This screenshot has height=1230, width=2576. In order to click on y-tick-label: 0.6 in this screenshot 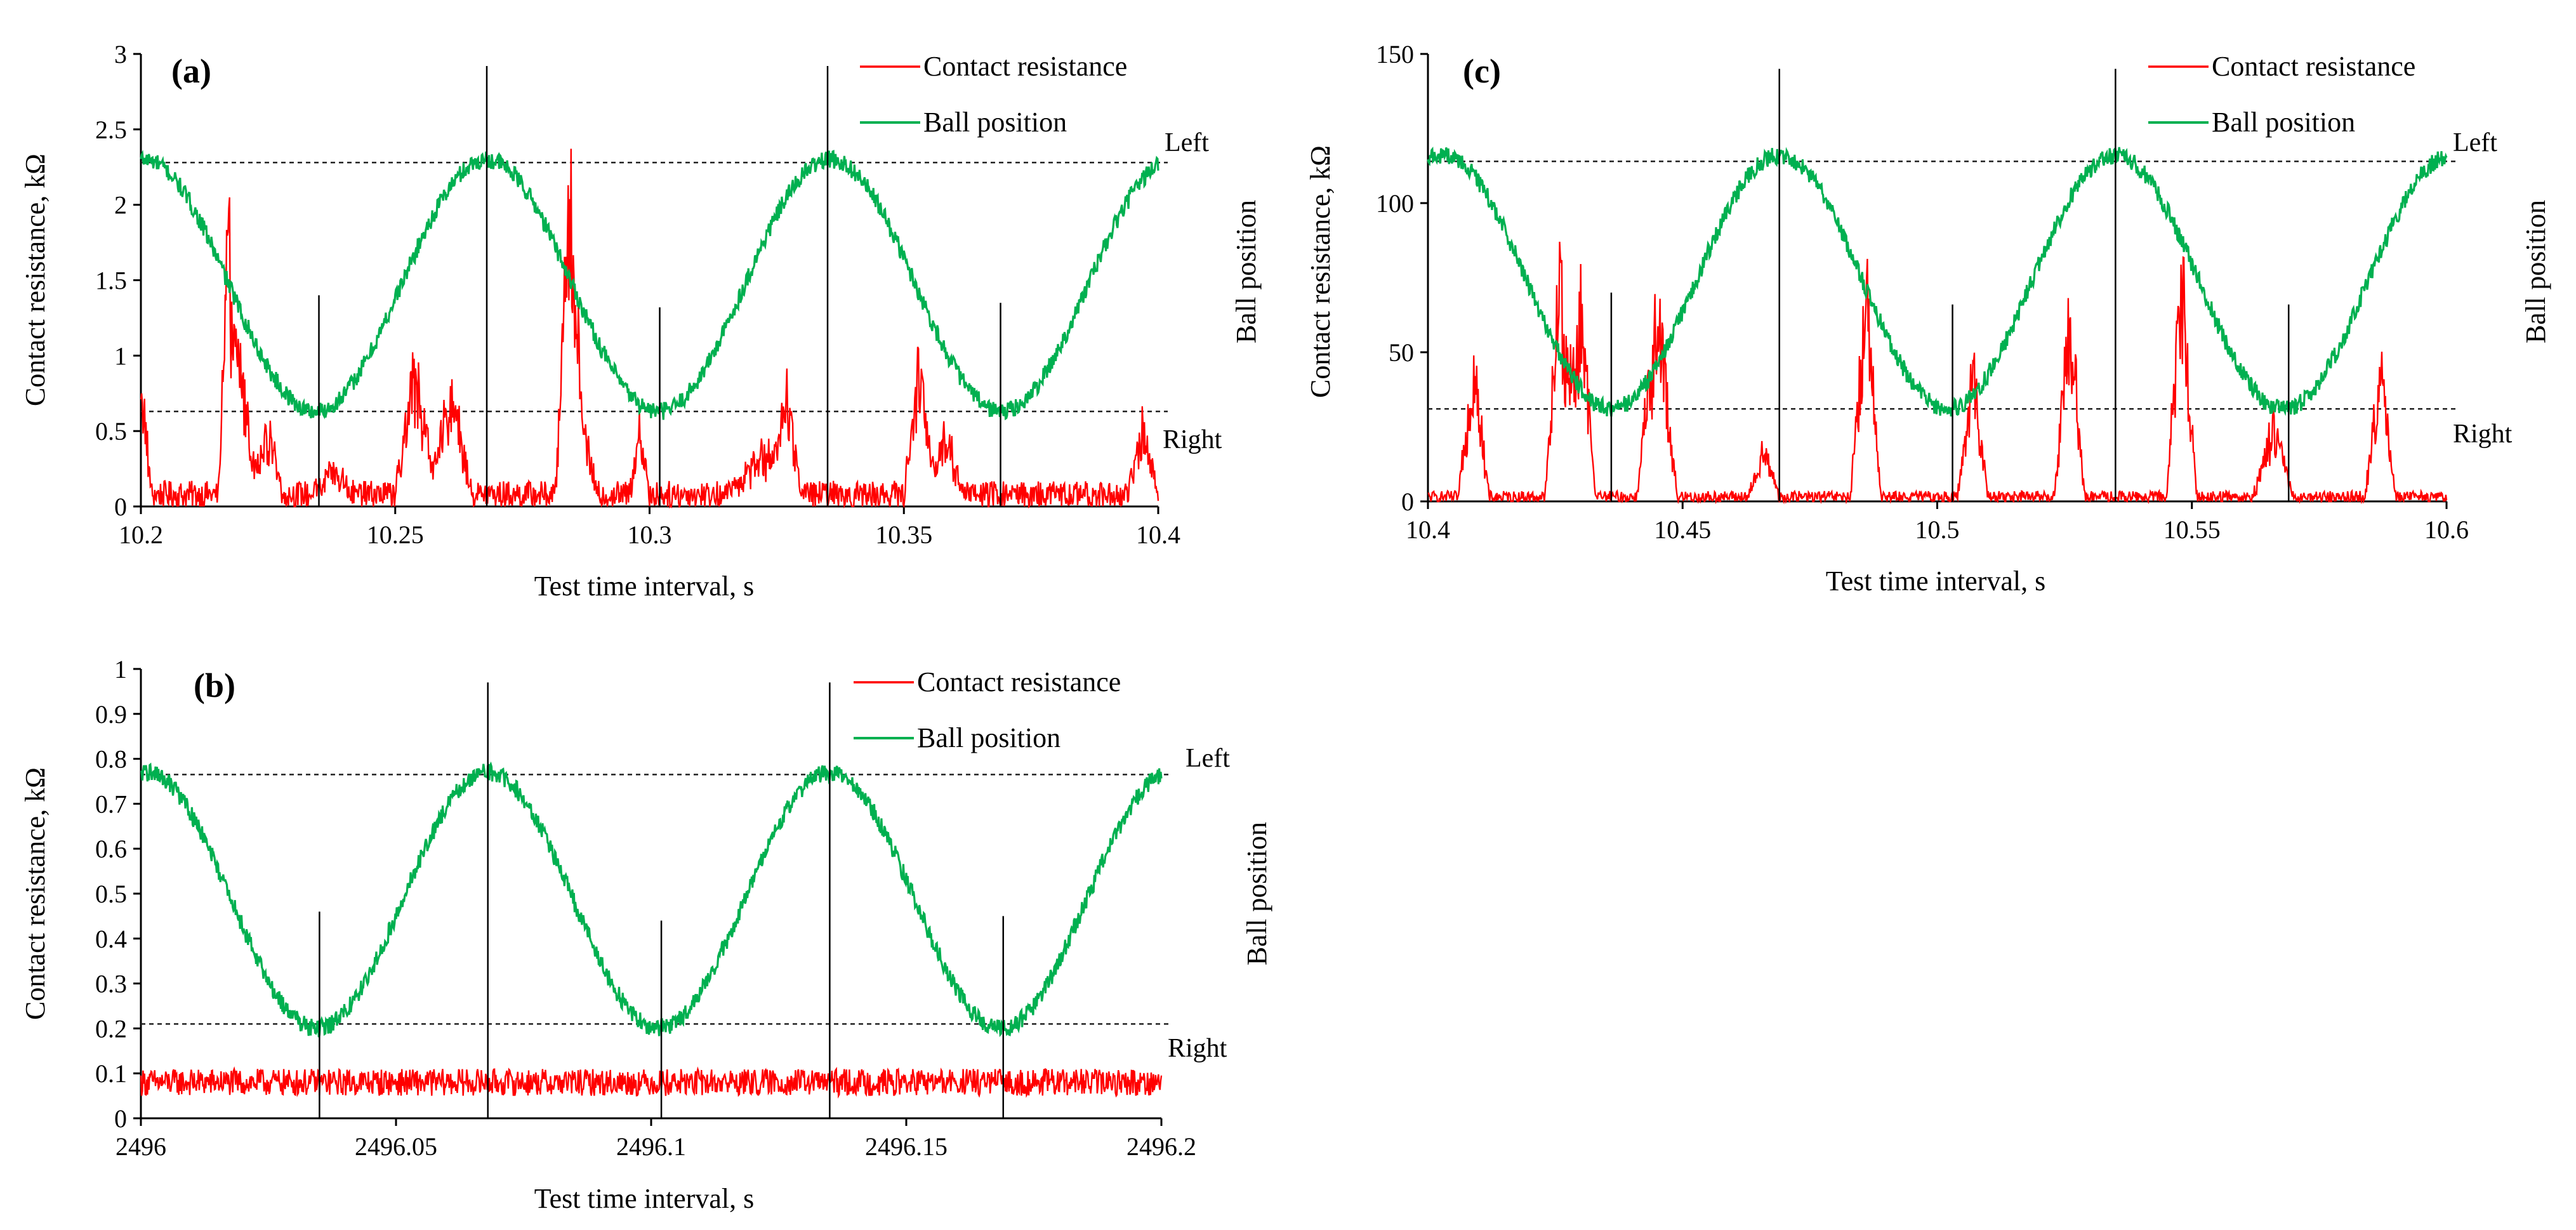, I will do `click(111, 849)`.